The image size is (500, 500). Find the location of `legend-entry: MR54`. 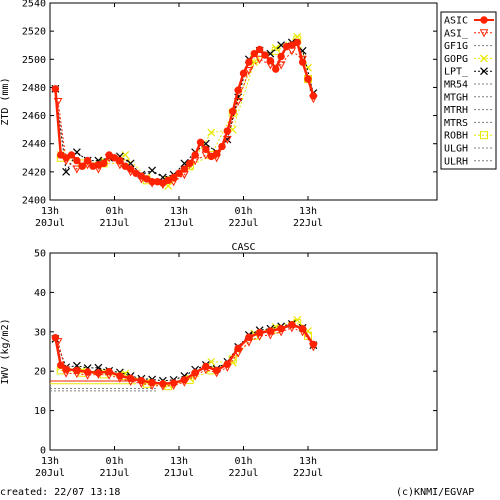

legend-entry: MR54 is located at coordinates (469, 85).